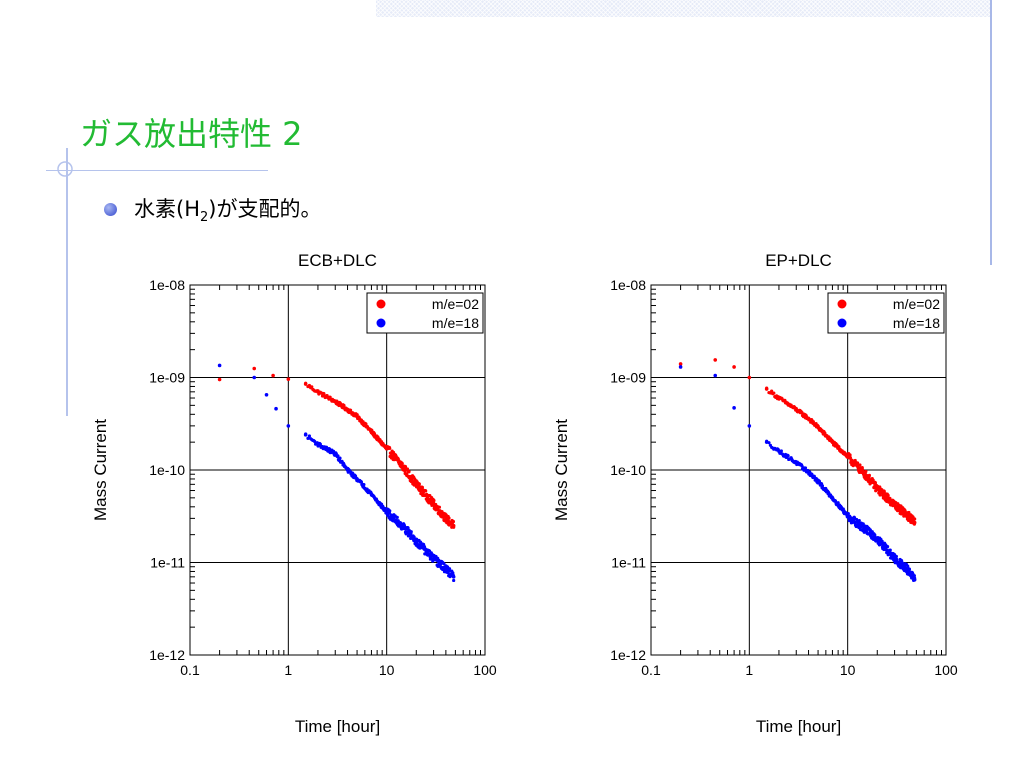 The image size is (1024, 768). I want to click on bullet-item: 水素(H2)が支配的。, so click(212, 209).